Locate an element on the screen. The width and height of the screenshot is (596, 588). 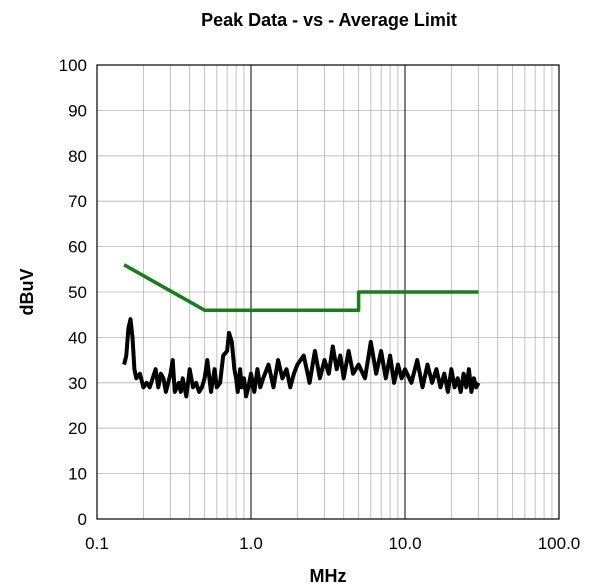
x-axis-label: MHz is located at coordinates (328, 576).